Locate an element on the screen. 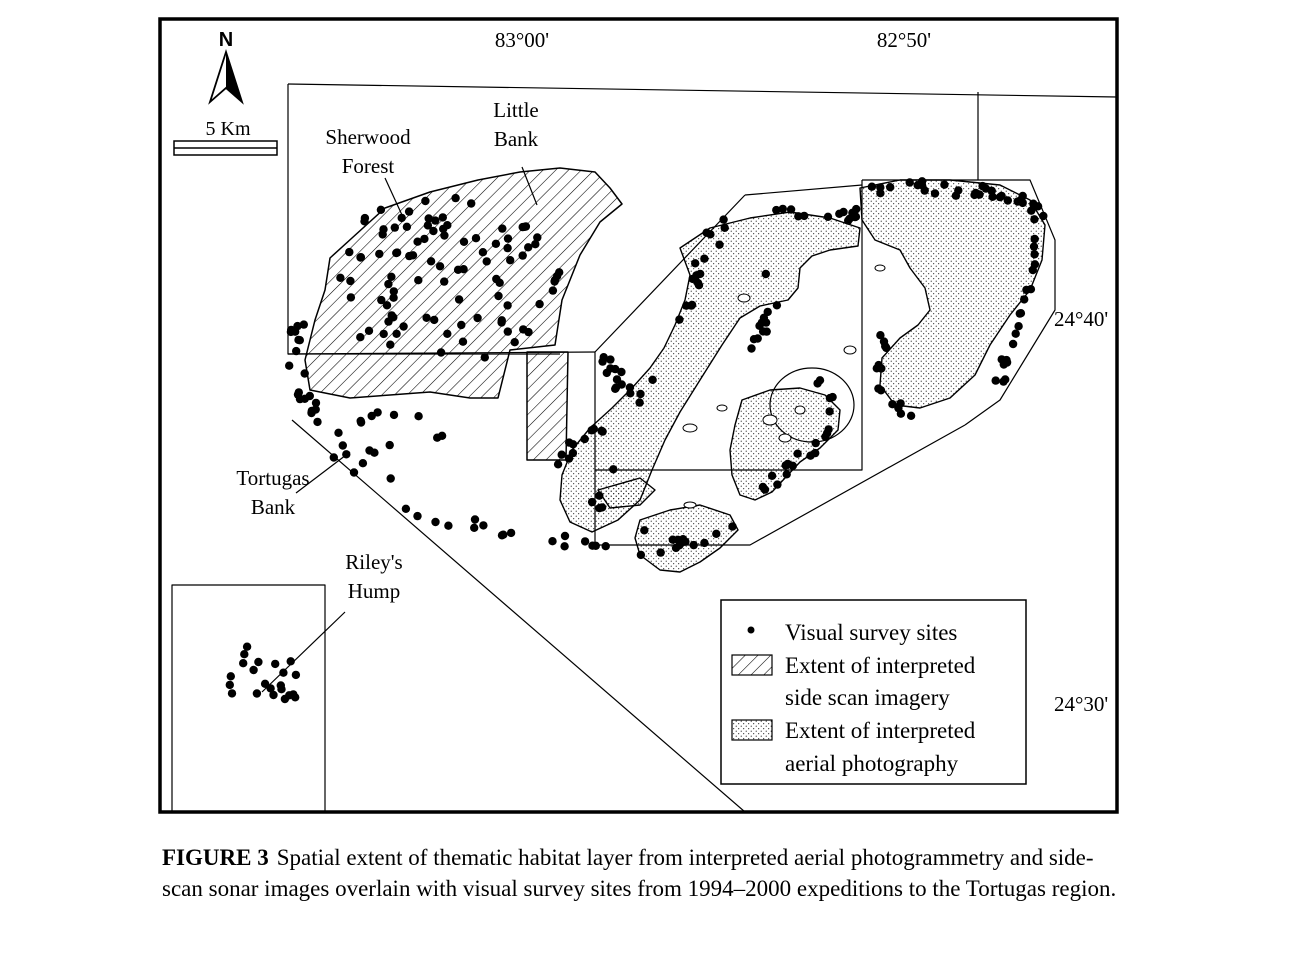 Image resolution: width=1290 pixels, height=954 pixels. scale-label: 5 Km is located at coordinates (228, 129).